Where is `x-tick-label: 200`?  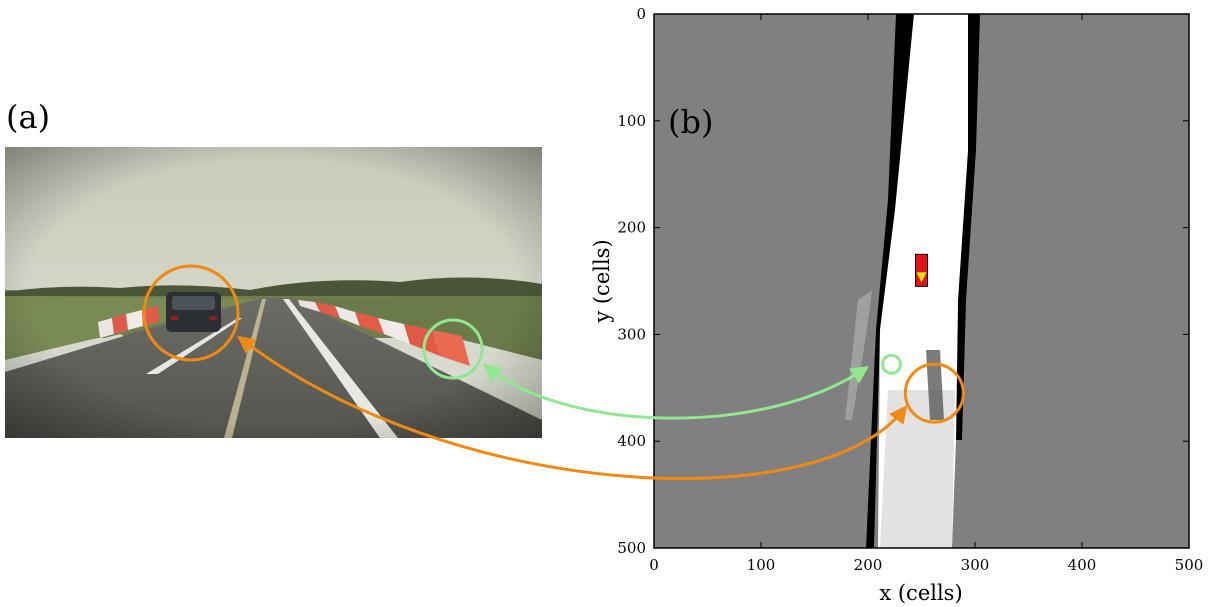
x-tick-label: 200 is located at coordinates (868, 565).